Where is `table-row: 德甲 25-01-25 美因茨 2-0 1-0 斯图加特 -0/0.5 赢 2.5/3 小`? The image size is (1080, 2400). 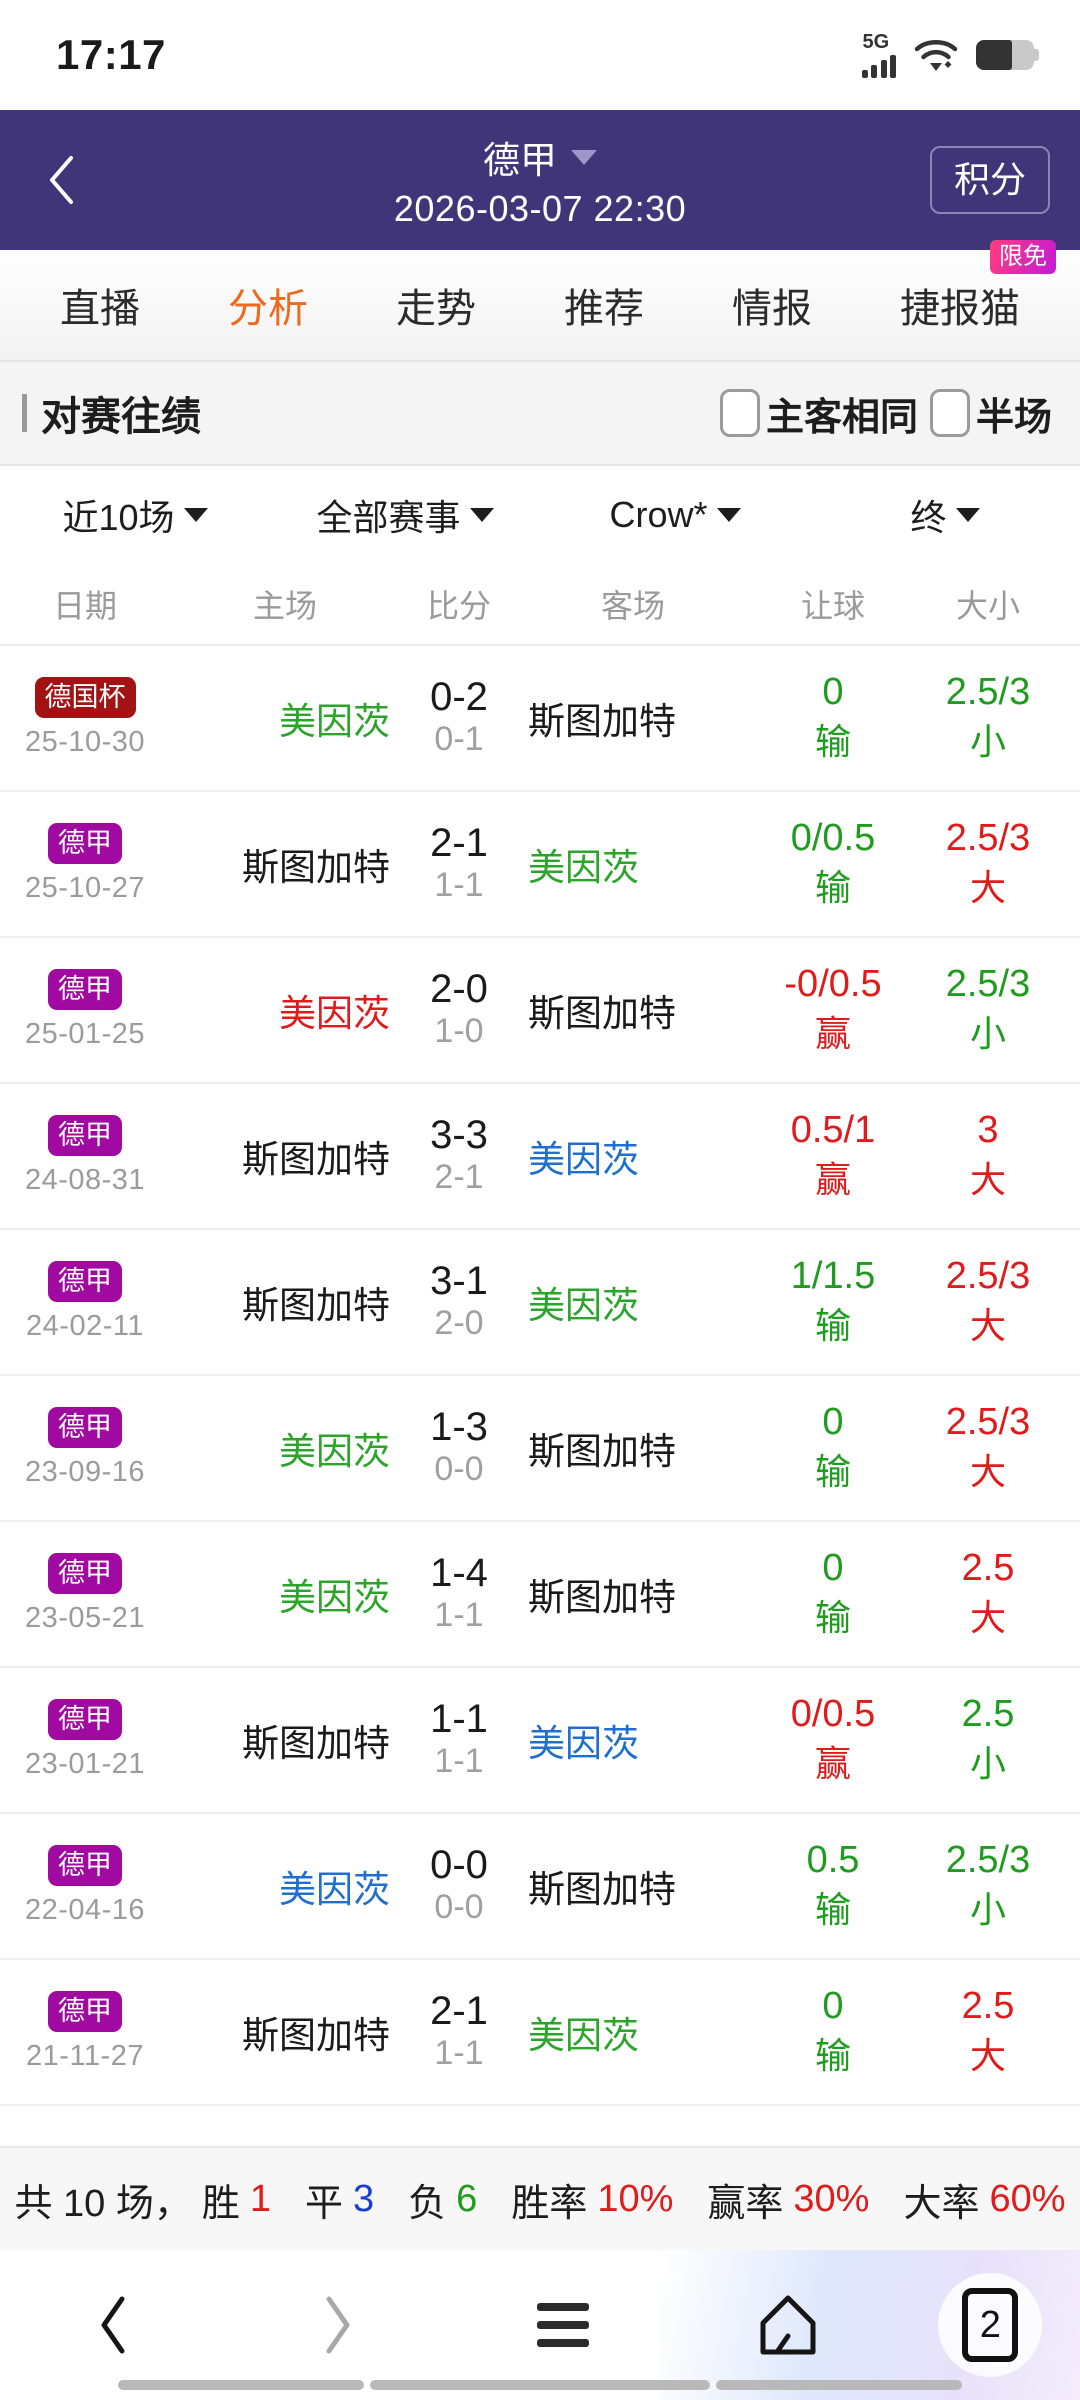 table-row: 德甲 25-01-25 美因茨 2-0 1-0 斯图加特 -0/0.5 赢 2.5/3 小 is located at coordinates (540, 1011).